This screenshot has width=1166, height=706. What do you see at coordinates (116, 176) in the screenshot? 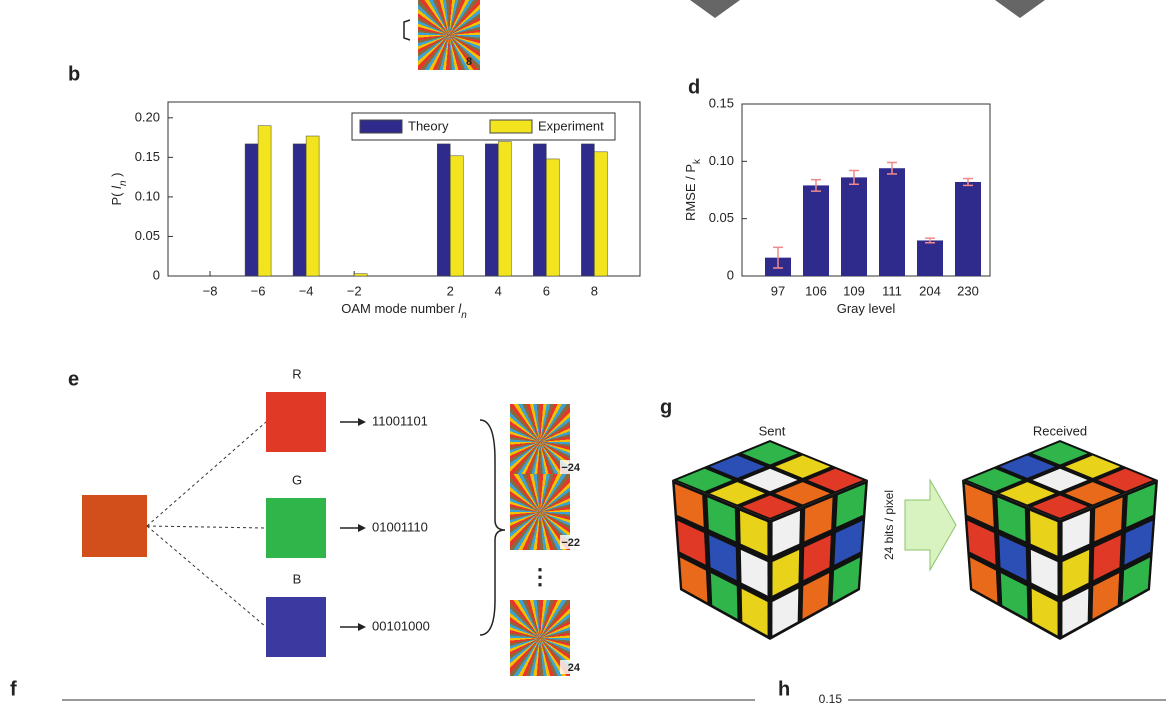
I see `label-part: )` at bounding box center [116, 176].